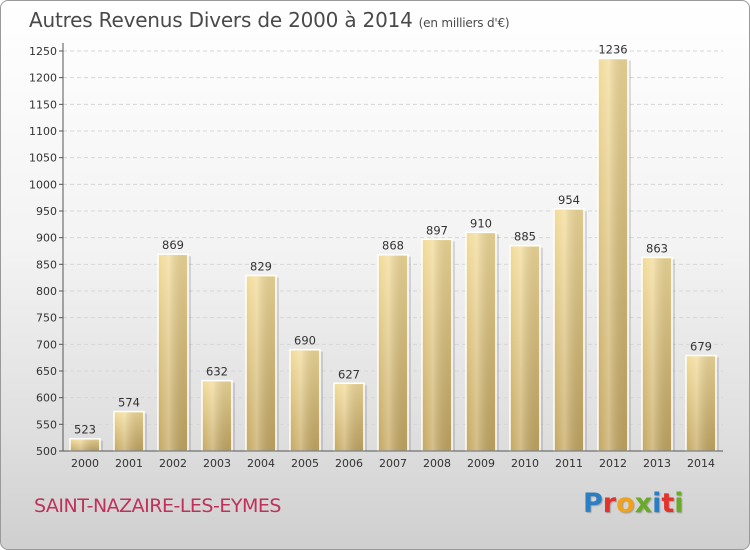 The image size is (750, 550). I want to click on x-tick-label: 2011, so click(569, 463).